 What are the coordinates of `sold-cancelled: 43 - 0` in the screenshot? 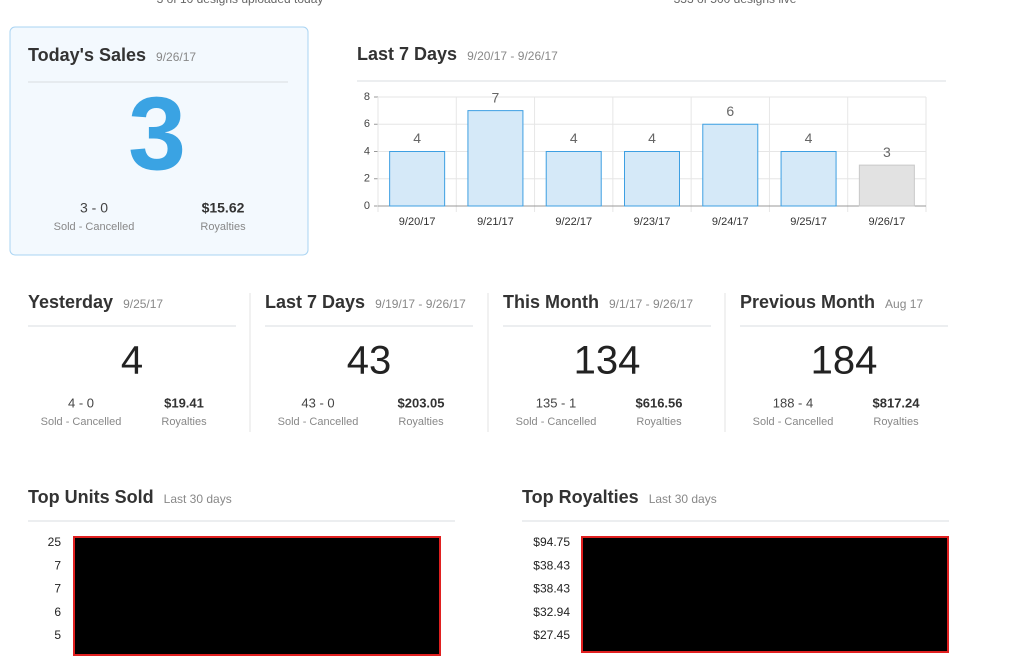 It's located at (317, 402).